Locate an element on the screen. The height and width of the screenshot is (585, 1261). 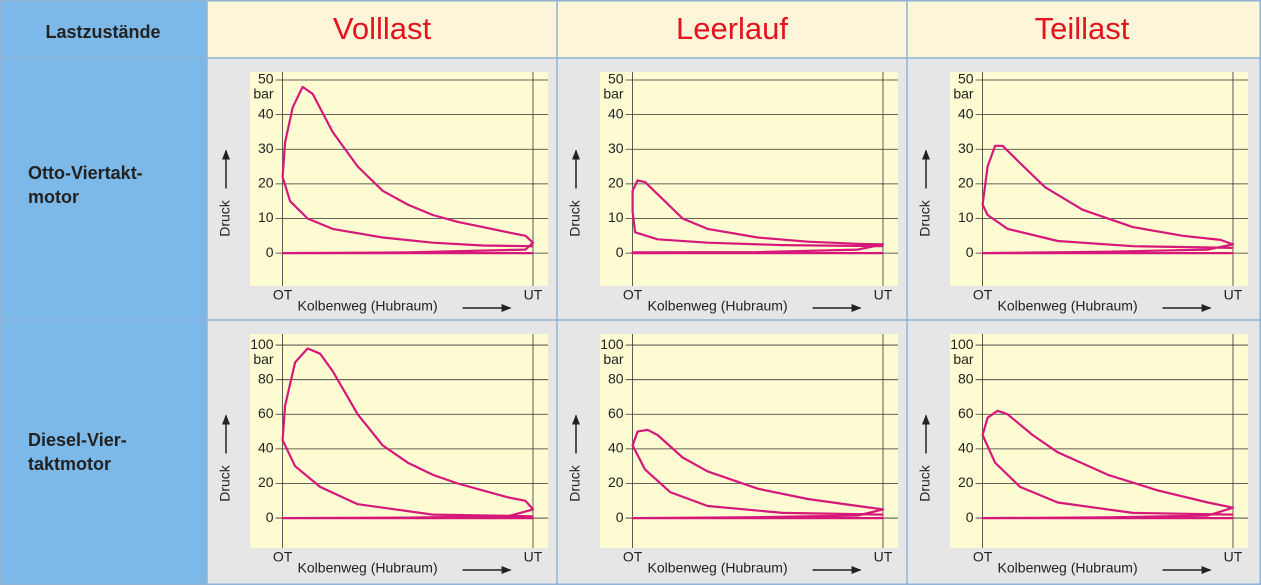
header-row is located at coordinates (734, 29).